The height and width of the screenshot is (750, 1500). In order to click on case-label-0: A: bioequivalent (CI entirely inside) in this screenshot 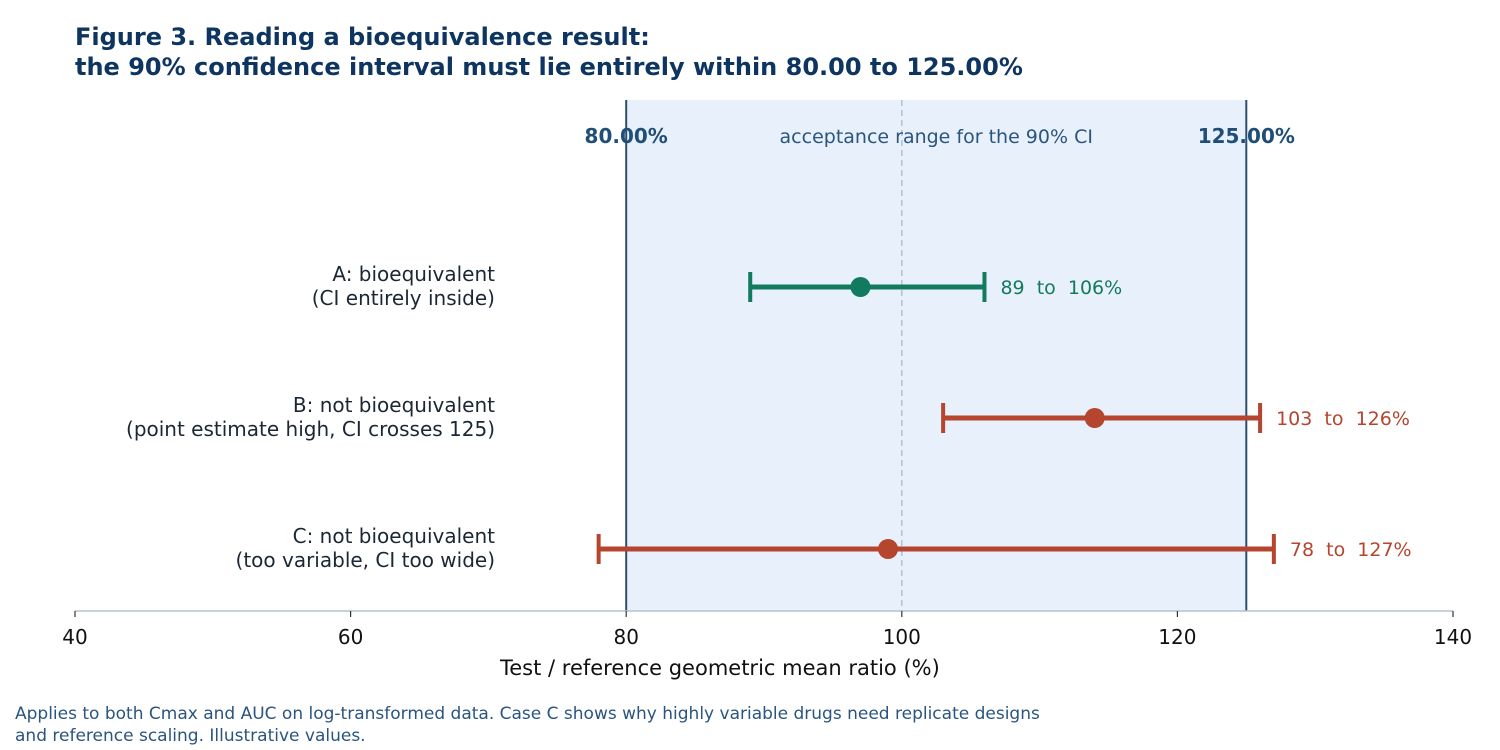, I will do `click(403, 286)`.